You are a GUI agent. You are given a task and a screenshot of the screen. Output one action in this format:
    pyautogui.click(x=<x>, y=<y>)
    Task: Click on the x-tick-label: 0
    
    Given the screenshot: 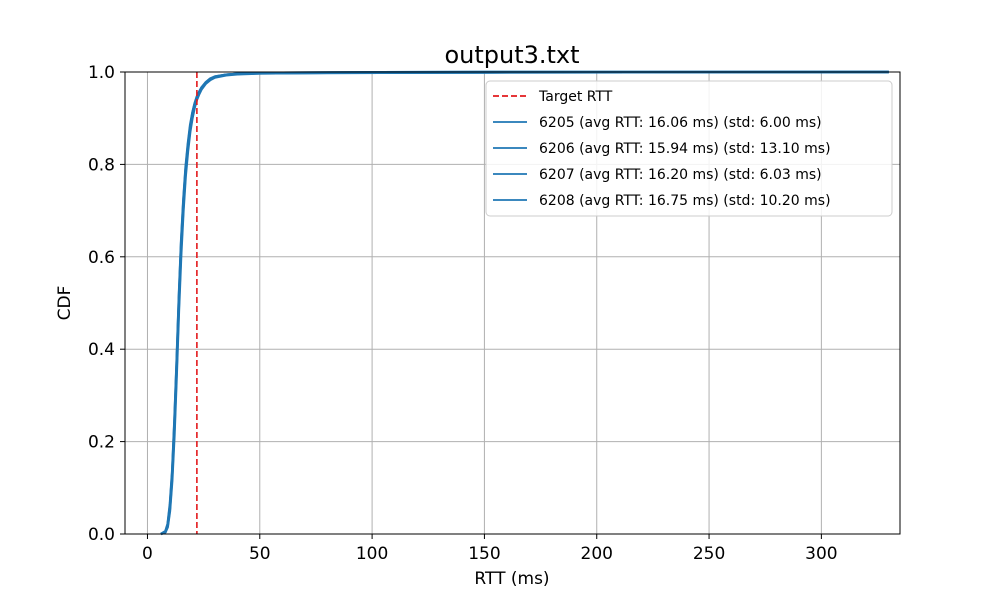 What is the action you would take?
    pyautogui.click(x=147, y=554)
    